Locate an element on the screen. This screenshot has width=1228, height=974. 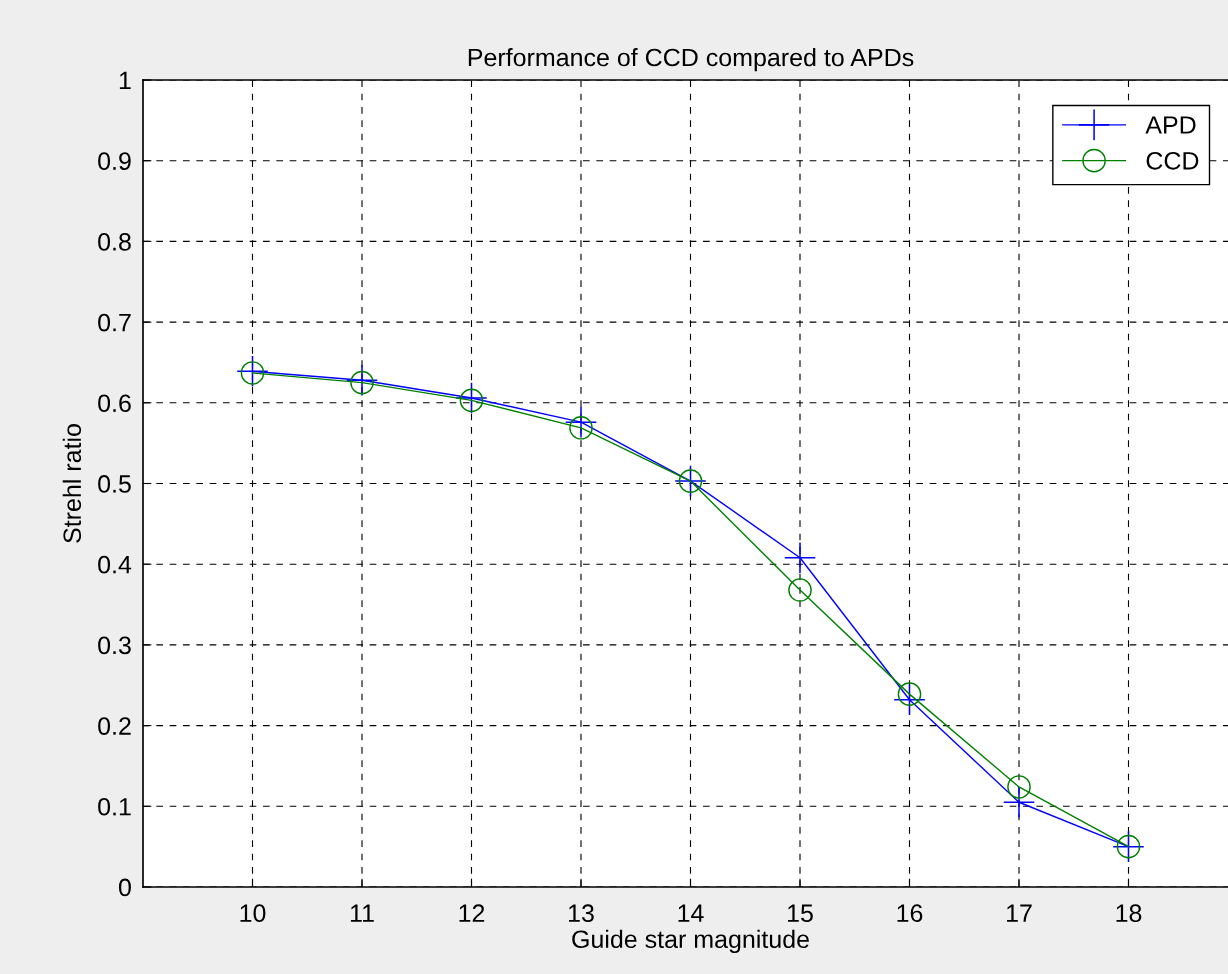
chart-title: Performance of CCD compared to APDs is located at coordinates (691, 59).